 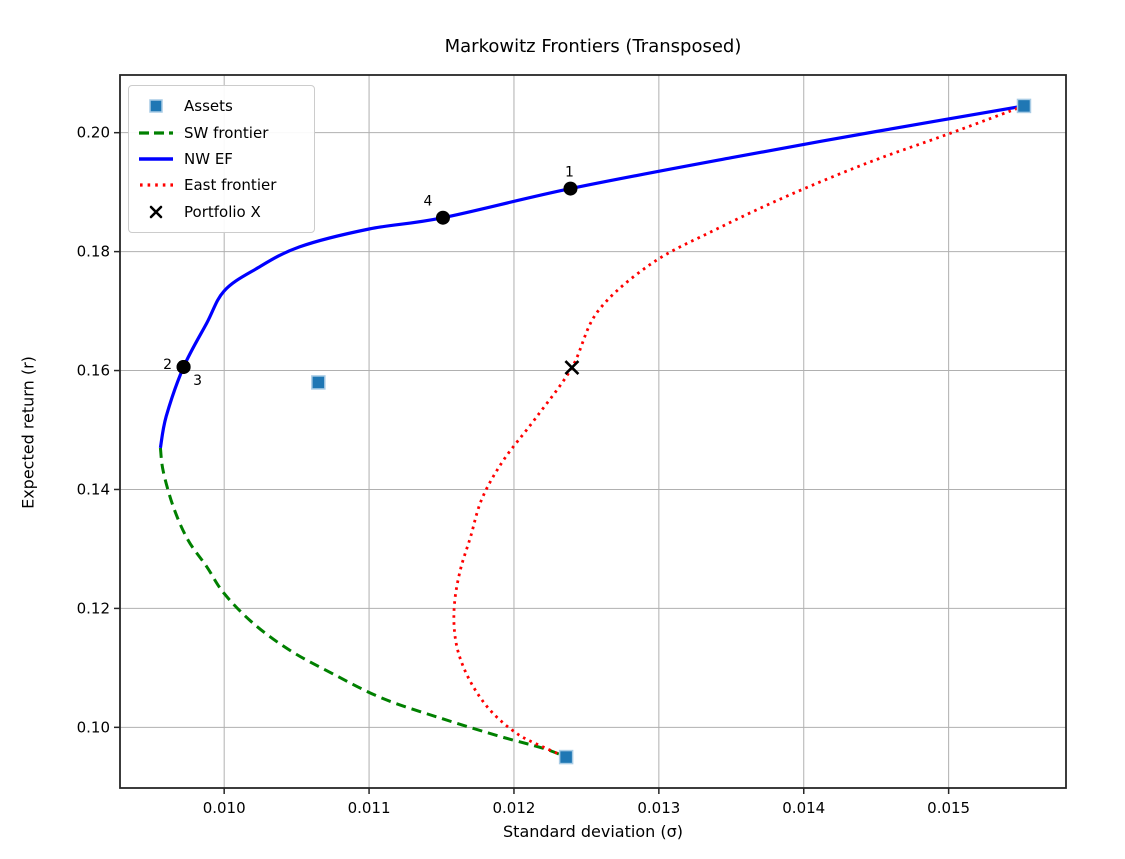 What do you see at coordinates (572, 367) in the screenshot?
I see `portfolio-x-marker` at bounding box center [572, 367].